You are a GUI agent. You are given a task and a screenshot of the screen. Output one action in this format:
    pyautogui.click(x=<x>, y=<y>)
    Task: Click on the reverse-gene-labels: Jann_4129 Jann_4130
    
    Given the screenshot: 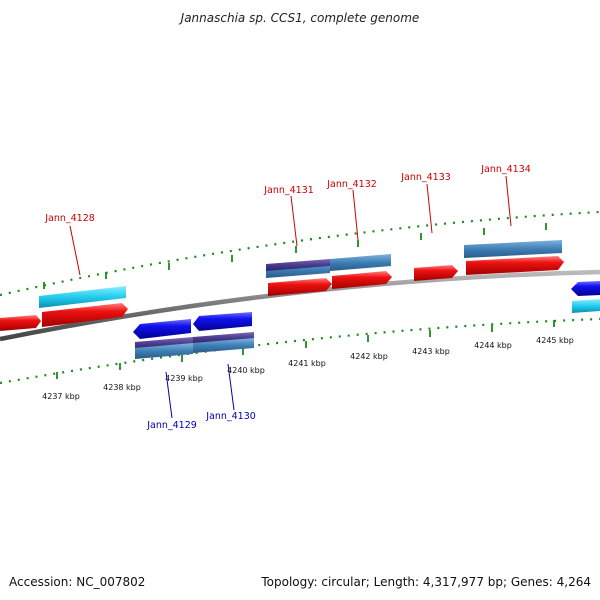 What is the action you would take?
    pyautogui.click(x=201, y=421)
    